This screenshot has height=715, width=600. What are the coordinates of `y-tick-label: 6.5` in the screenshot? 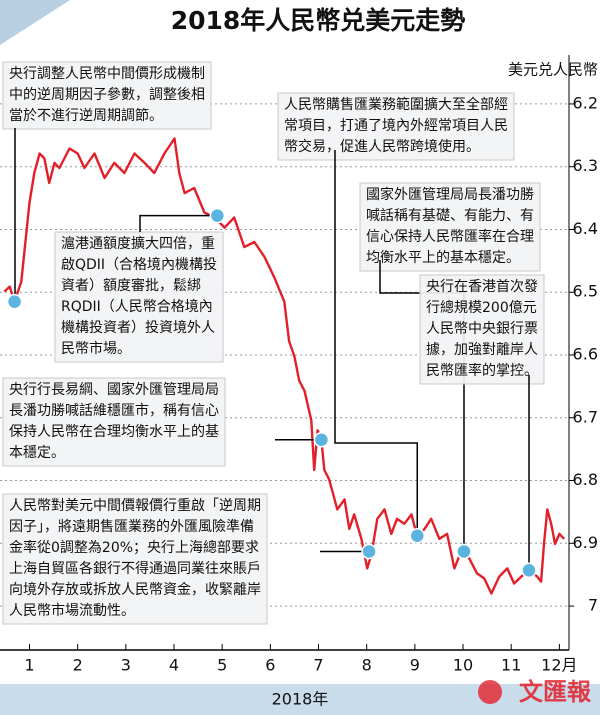 It's located at (585, 291).